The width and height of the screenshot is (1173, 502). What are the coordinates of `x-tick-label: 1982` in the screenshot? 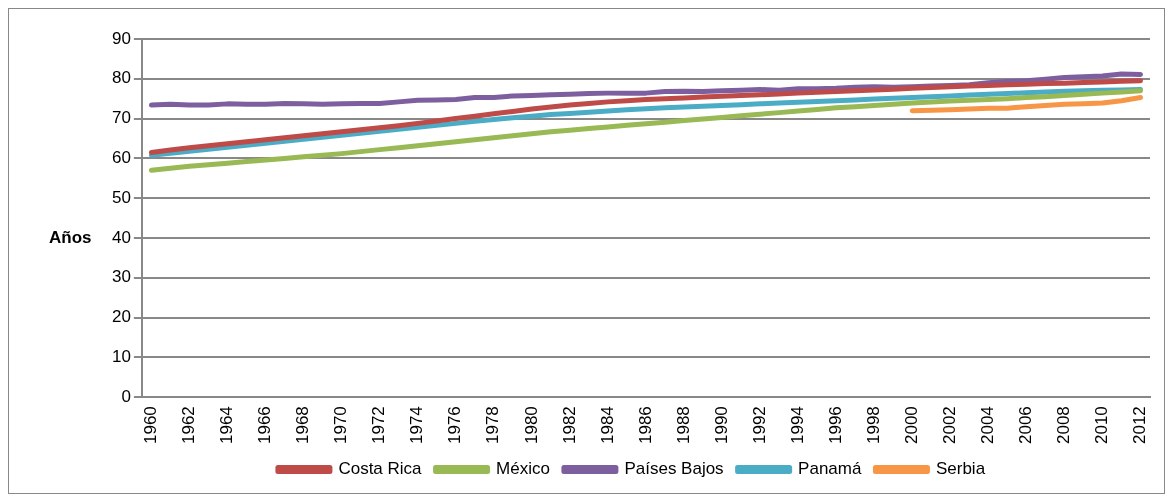 It's located at (569, 425).